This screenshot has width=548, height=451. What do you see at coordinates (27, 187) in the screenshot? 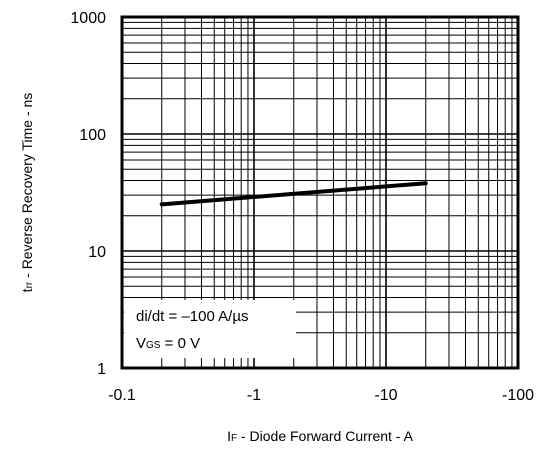
I see `y-axis-label-rest: - Reverse Recovery Time - ns` at bounding box center [27, 187].